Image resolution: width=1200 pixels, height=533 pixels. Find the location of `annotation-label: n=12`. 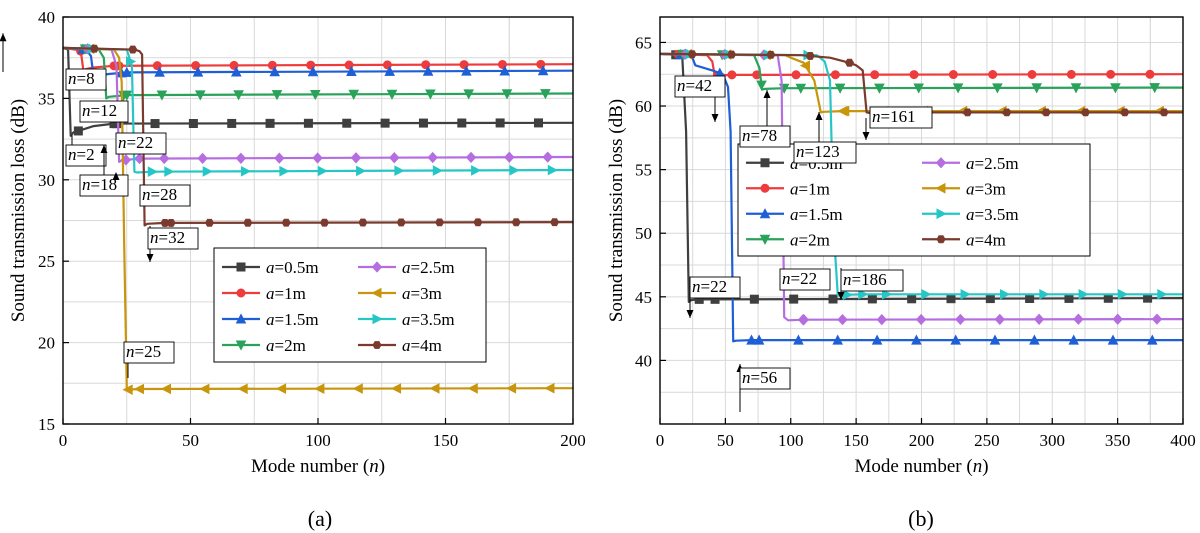

annotation-label: n=12 is located at coordinates (99, 110).